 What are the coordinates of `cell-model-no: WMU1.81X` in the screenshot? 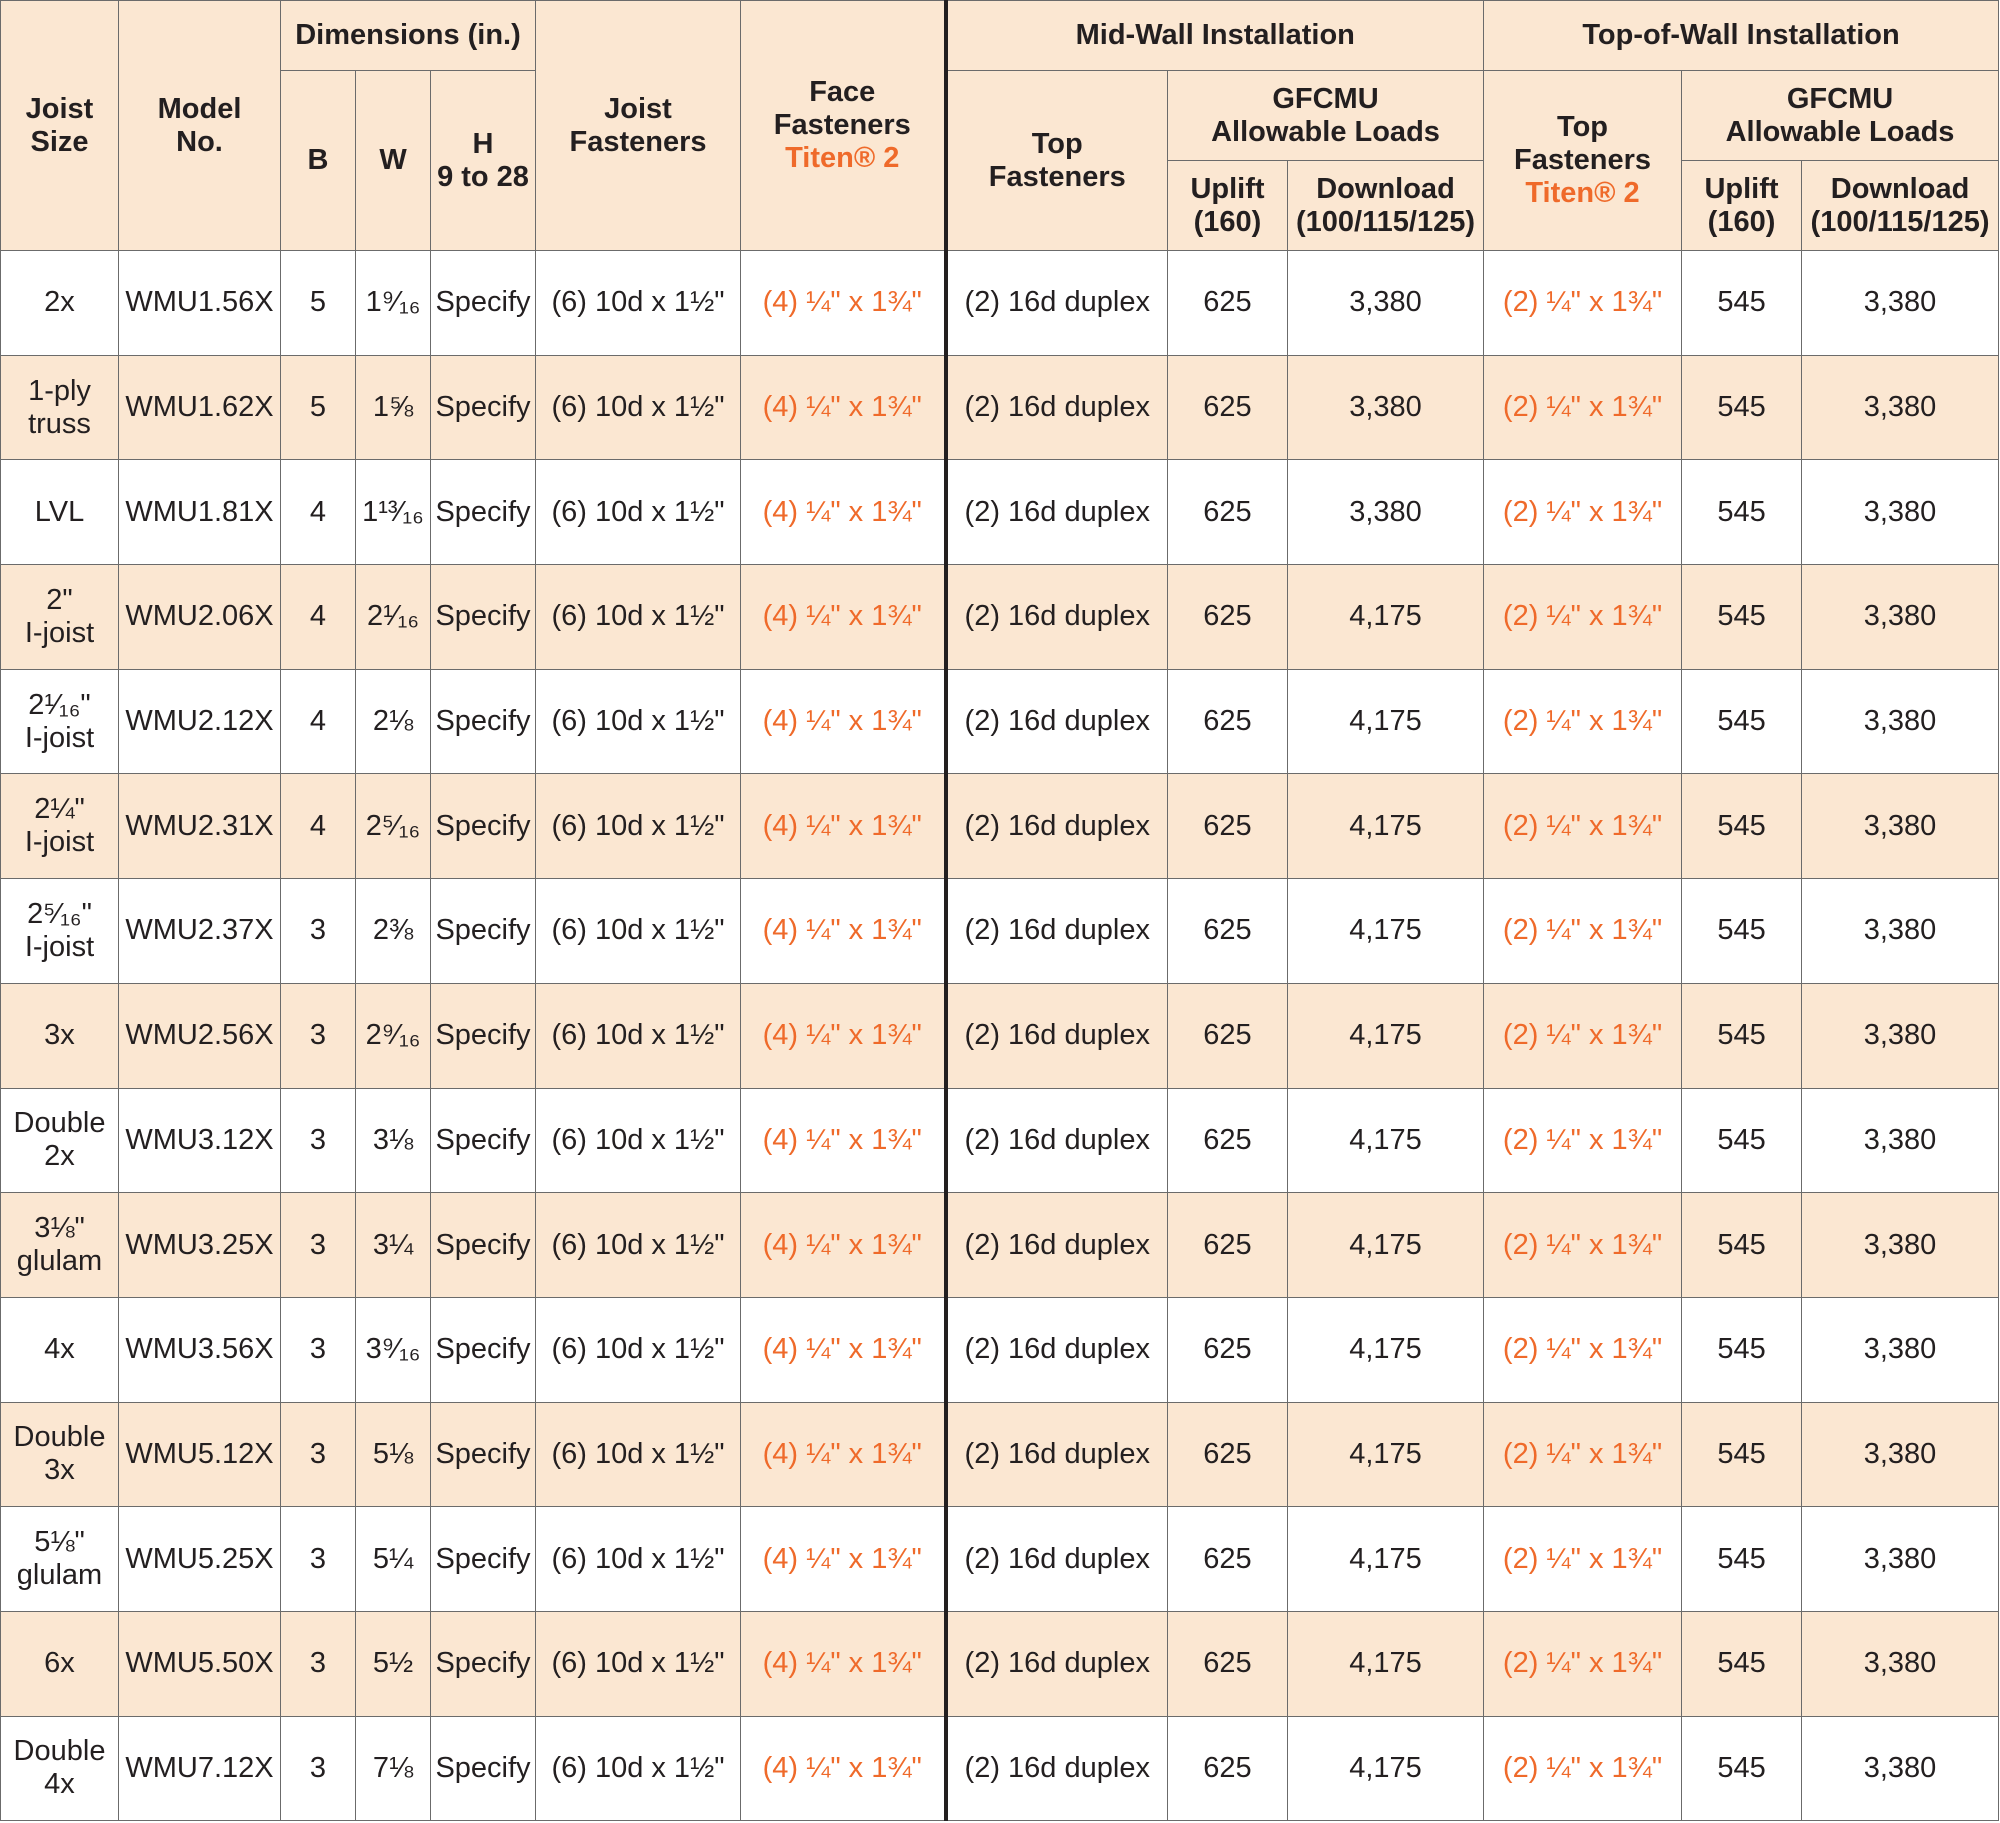 It's located at (199, 512).